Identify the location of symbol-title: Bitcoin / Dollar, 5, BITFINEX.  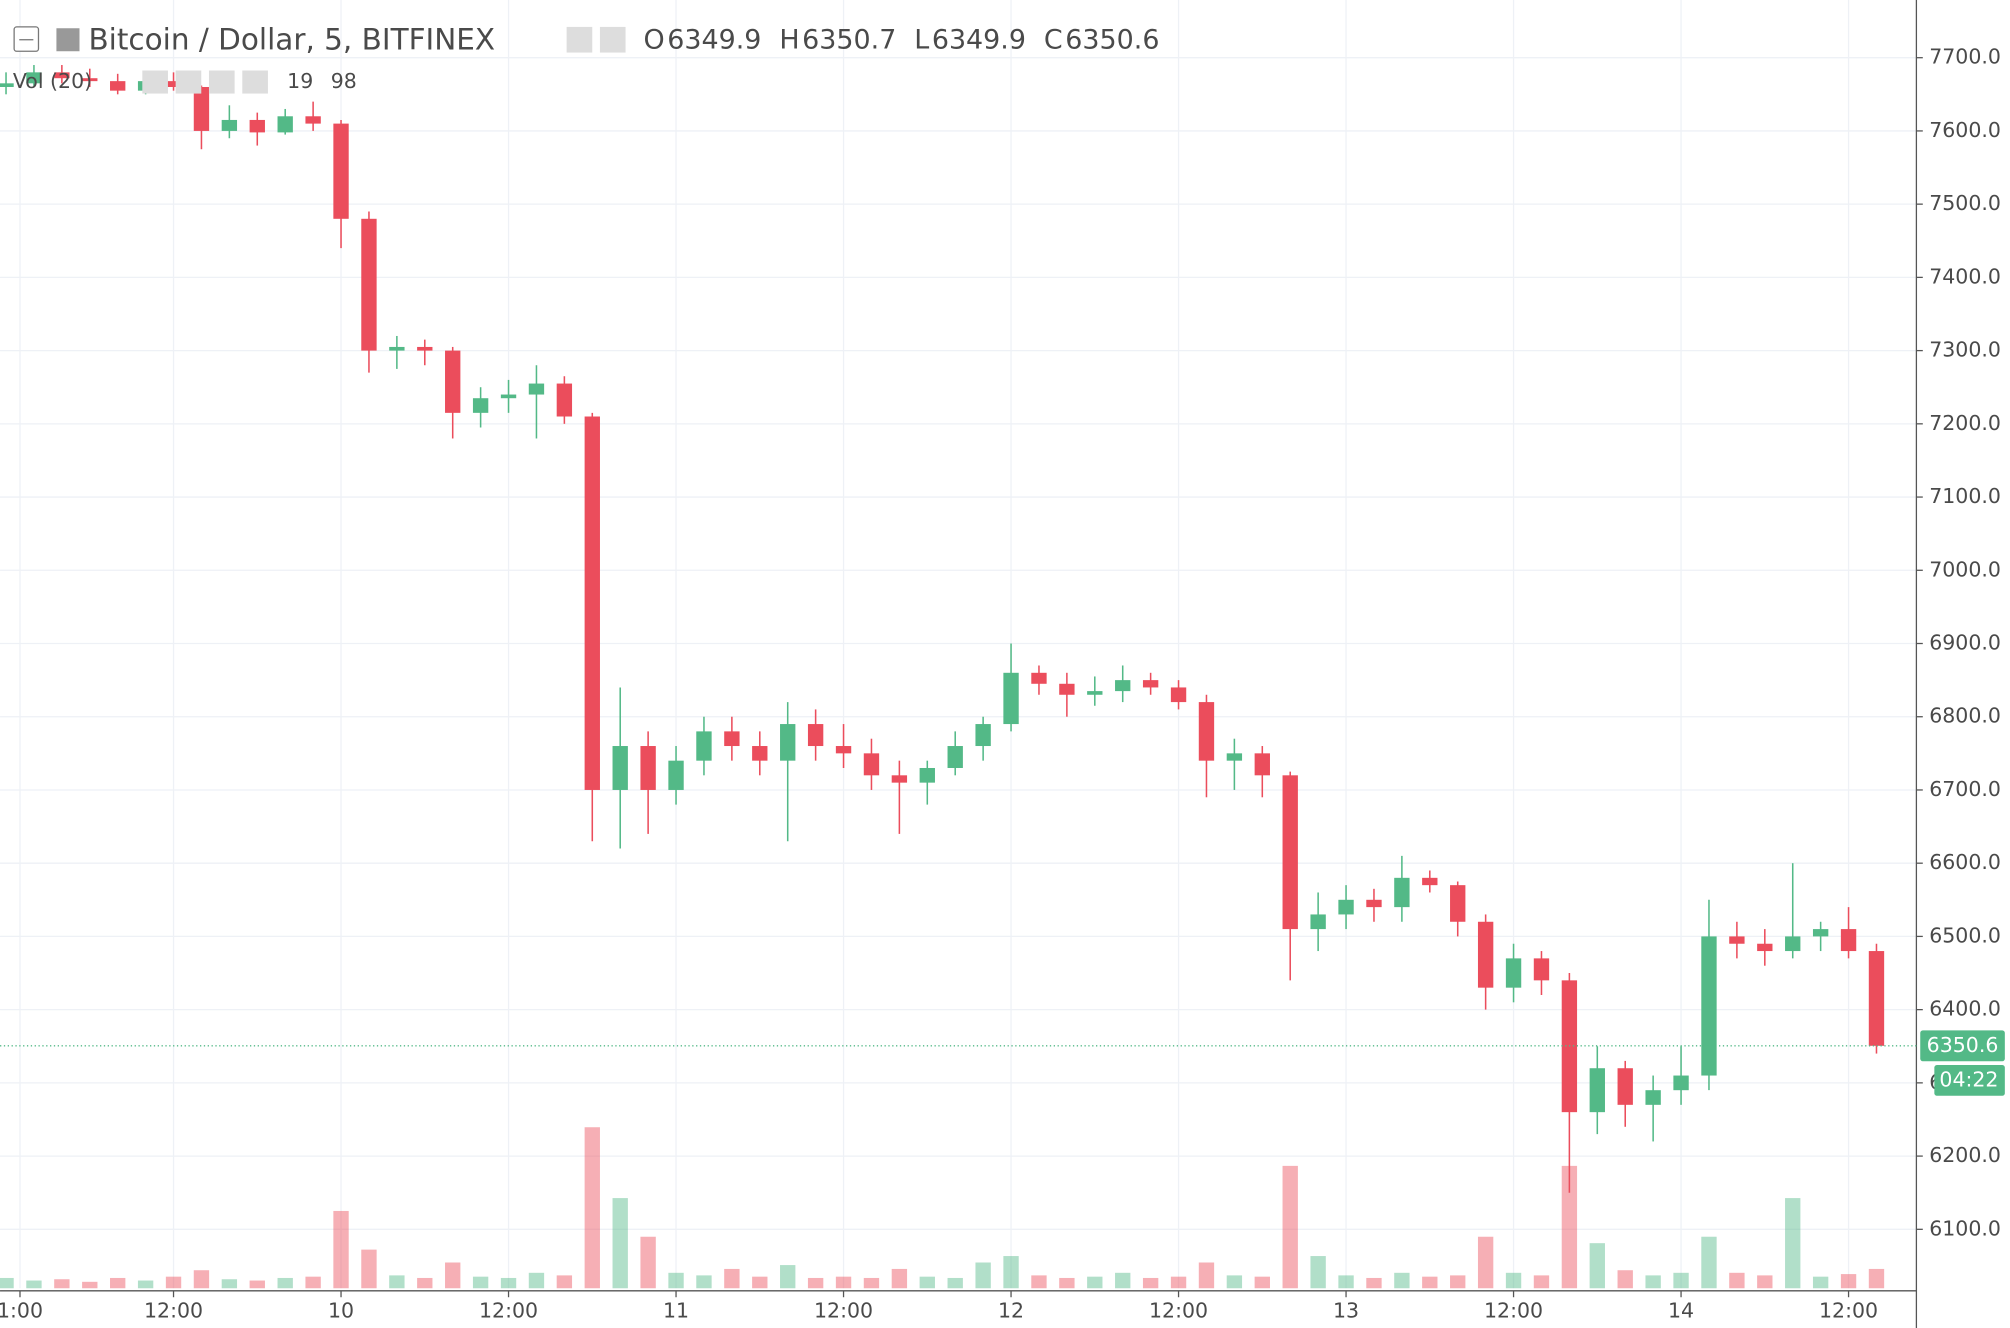
(291, 40).